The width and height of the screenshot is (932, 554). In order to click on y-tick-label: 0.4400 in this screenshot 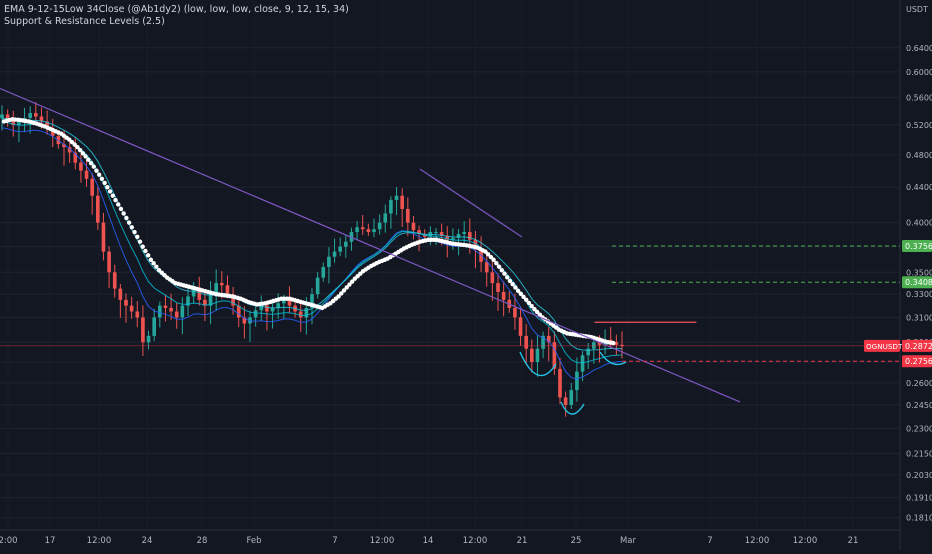, I will do `click(919, 187)`.